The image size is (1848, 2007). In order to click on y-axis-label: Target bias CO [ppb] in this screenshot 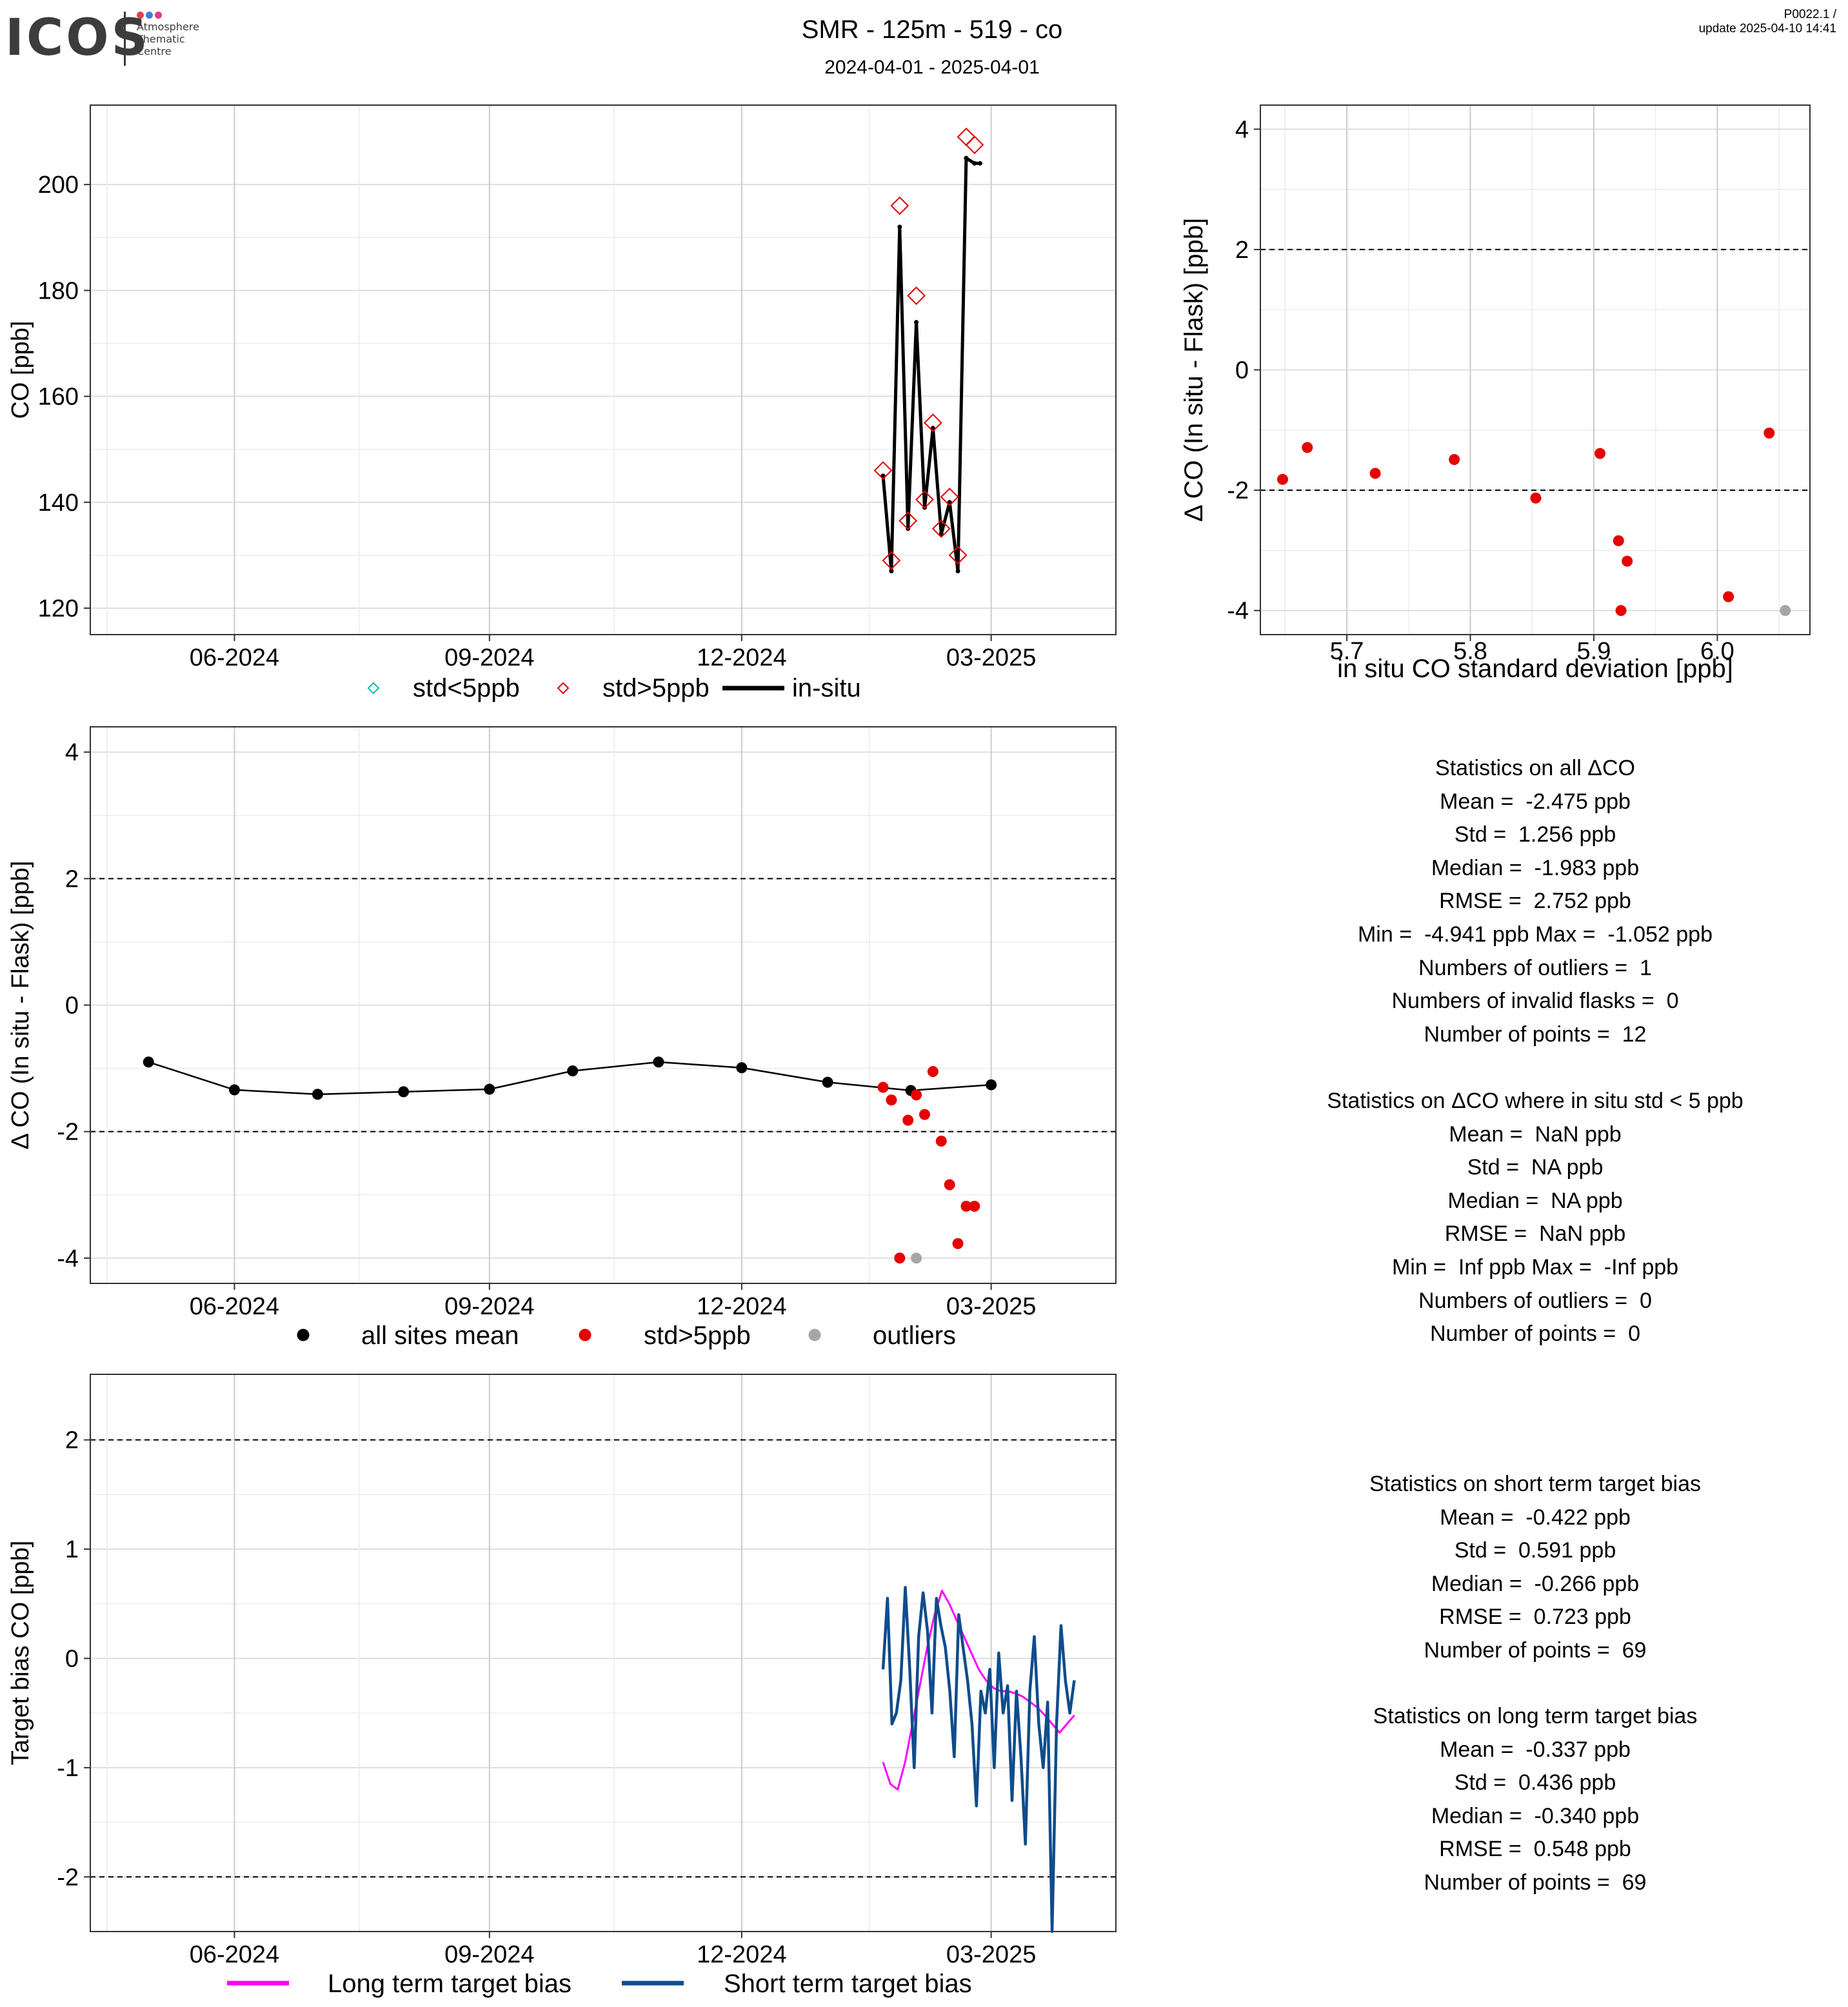, I will do `click(20, 1653)`.